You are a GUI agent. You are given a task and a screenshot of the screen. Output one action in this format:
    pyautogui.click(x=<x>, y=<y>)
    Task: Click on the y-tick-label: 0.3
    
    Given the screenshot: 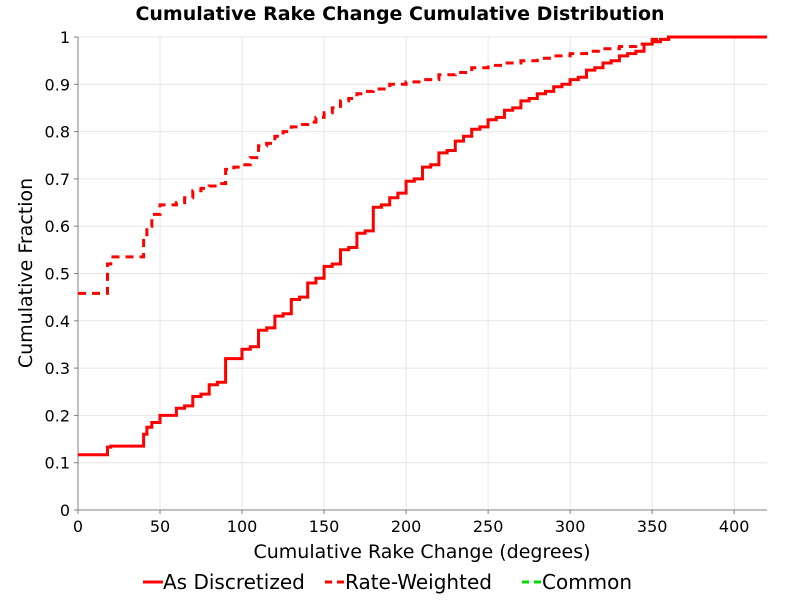 What is the action you would take?
    pyautogui.click(x=57, y=368)
    